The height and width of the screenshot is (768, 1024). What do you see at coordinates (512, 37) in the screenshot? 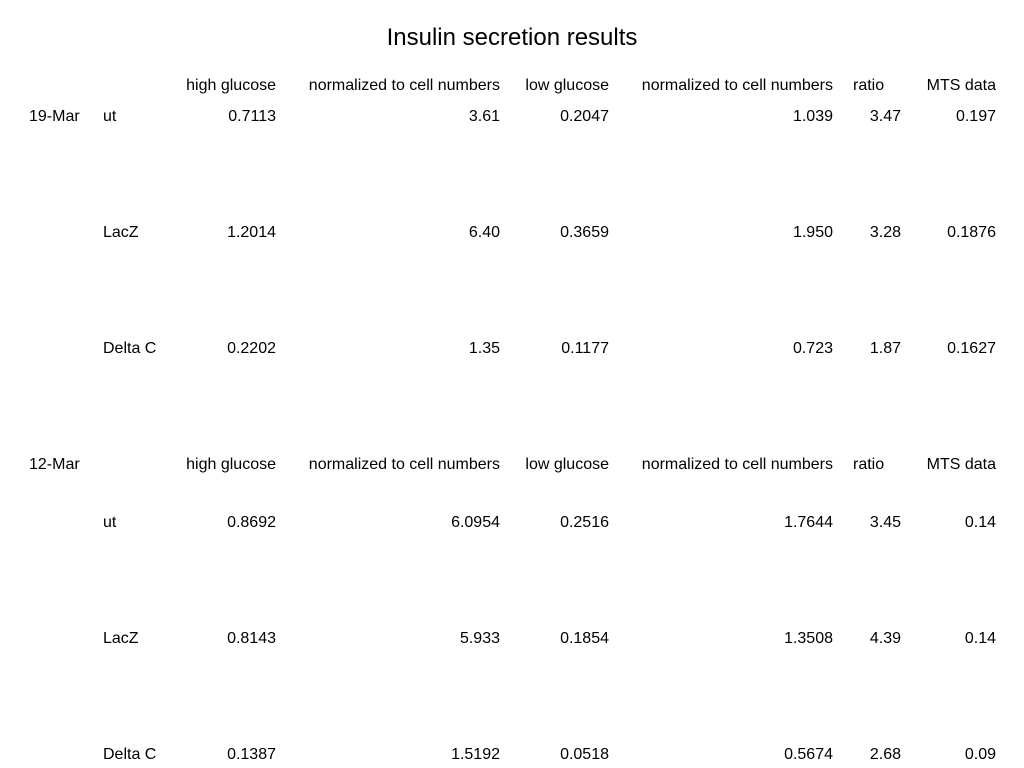
I see `page-title: Insulin secretion results` at bounding box center [512, 37].